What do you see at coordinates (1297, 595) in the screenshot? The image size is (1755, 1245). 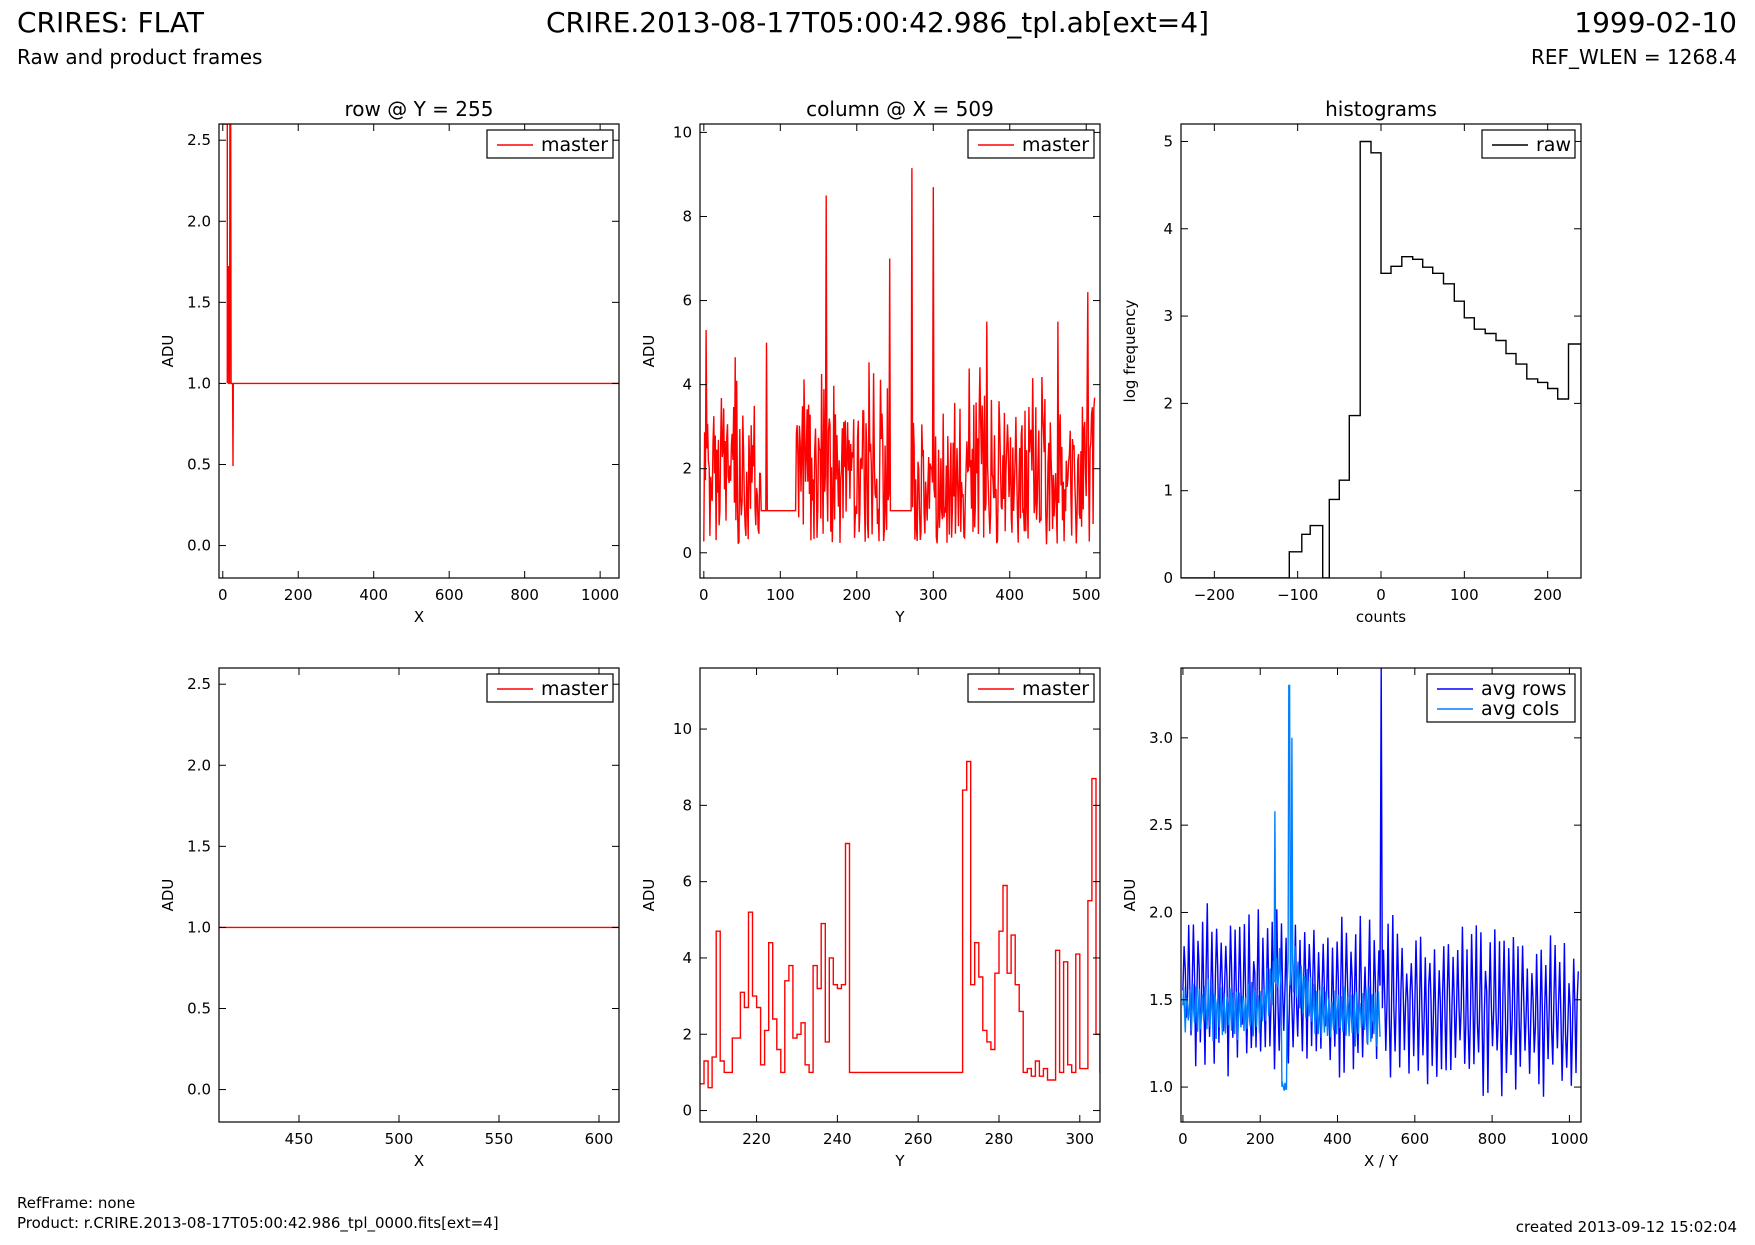 I see `x-tick-label: −100` at bounding box center [1297, 595].